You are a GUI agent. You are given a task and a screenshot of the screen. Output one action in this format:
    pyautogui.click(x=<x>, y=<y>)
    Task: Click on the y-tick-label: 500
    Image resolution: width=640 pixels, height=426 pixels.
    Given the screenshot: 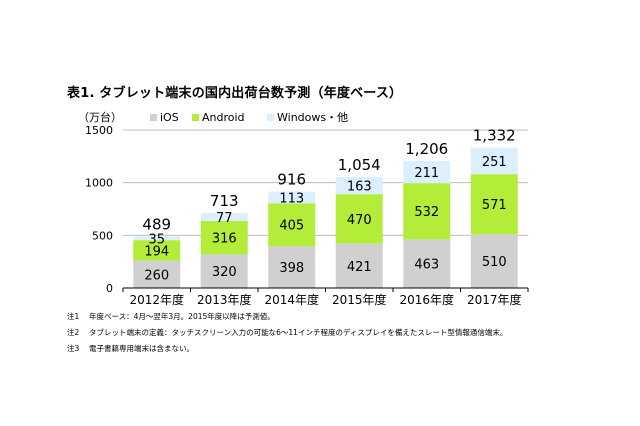 What is the action you would take?
    pyautogui.click(x=102, y=235)
    